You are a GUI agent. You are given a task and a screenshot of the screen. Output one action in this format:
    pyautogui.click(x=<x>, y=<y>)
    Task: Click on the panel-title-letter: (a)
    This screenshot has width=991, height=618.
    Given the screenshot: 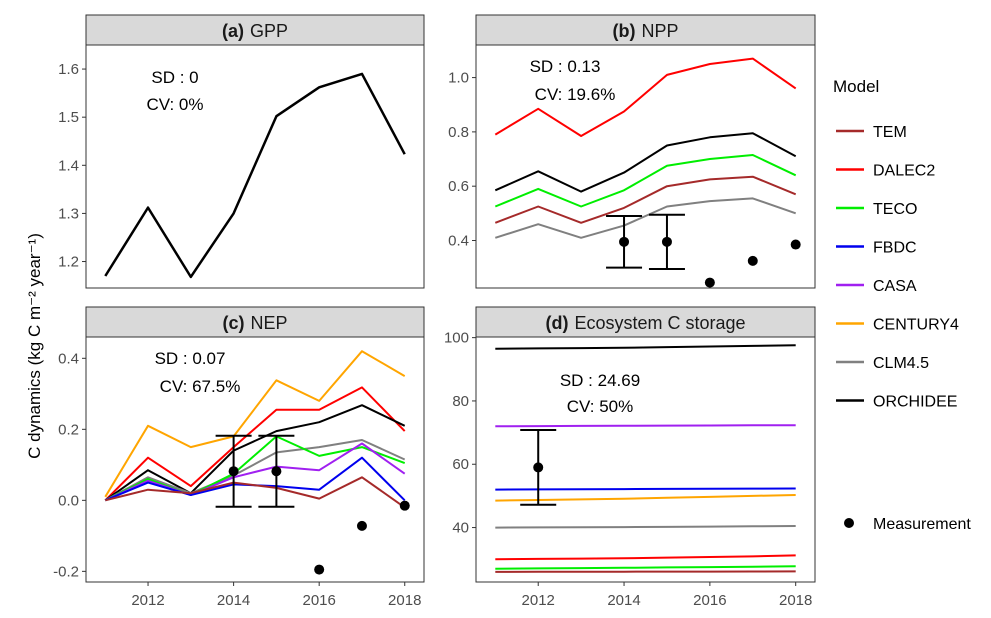 What is the action you would take?
    pyautogui.click(x=233, y=31)
    